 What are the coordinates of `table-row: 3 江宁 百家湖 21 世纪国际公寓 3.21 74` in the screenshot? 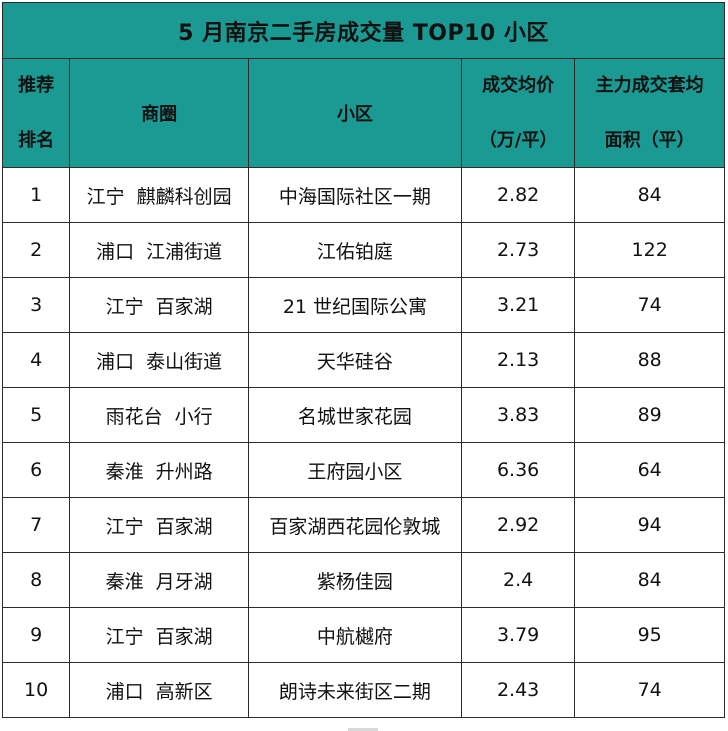 It's located at (363, 305).